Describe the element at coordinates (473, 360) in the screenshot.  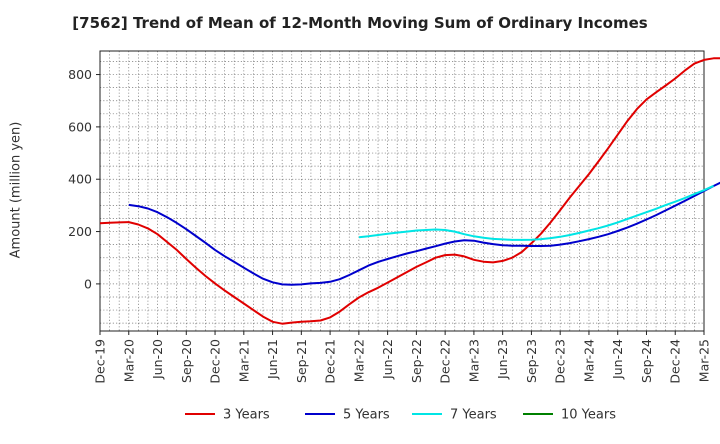
I see `x-tick-label: Mar-23` at that location.